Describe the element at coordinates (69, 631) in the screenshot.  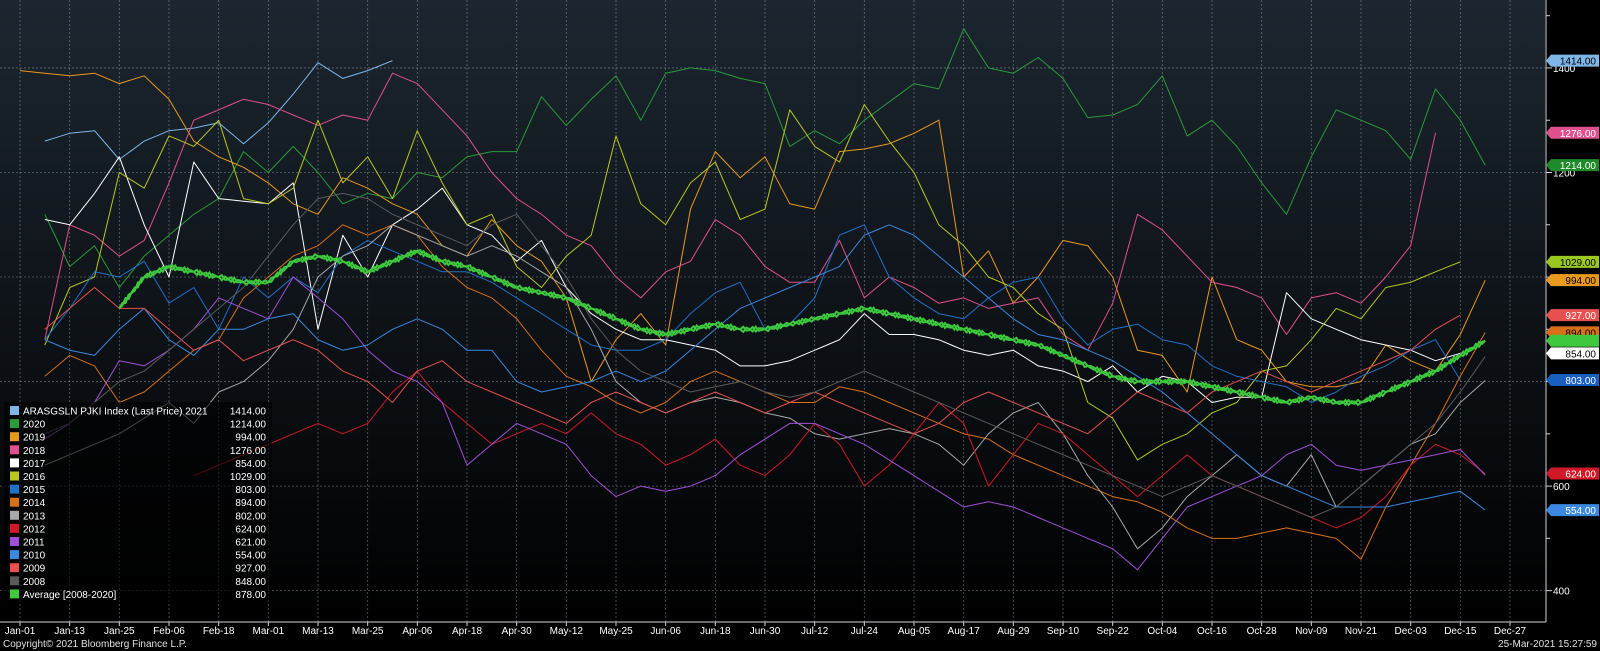
I see `x-tick-label: Jan-13` at that location.